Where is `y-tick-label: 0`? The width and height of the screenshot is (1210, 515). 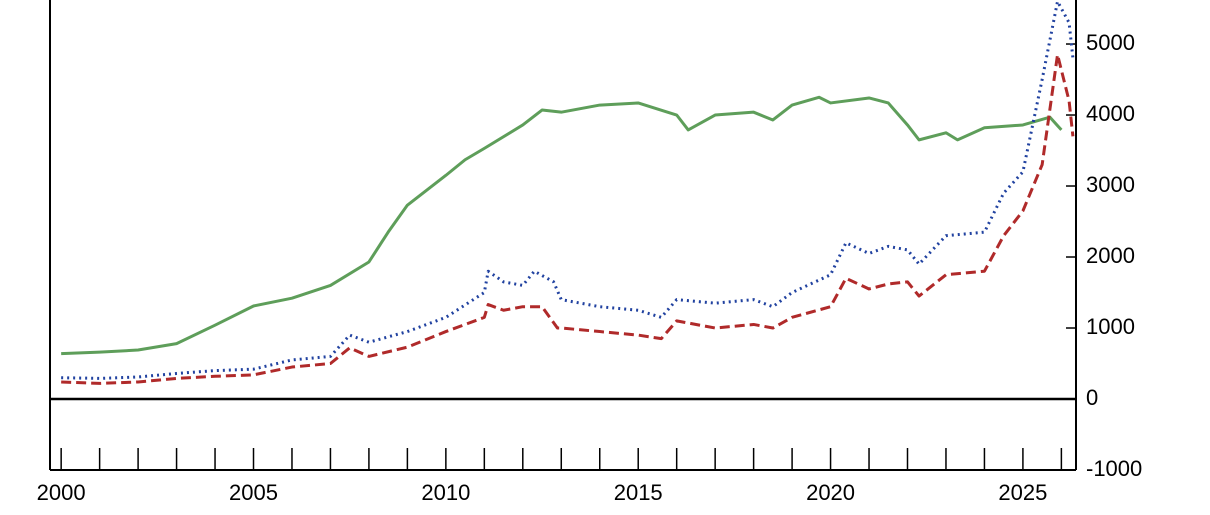
y-tick-label: 0 is located at coordinates (1092, 397).